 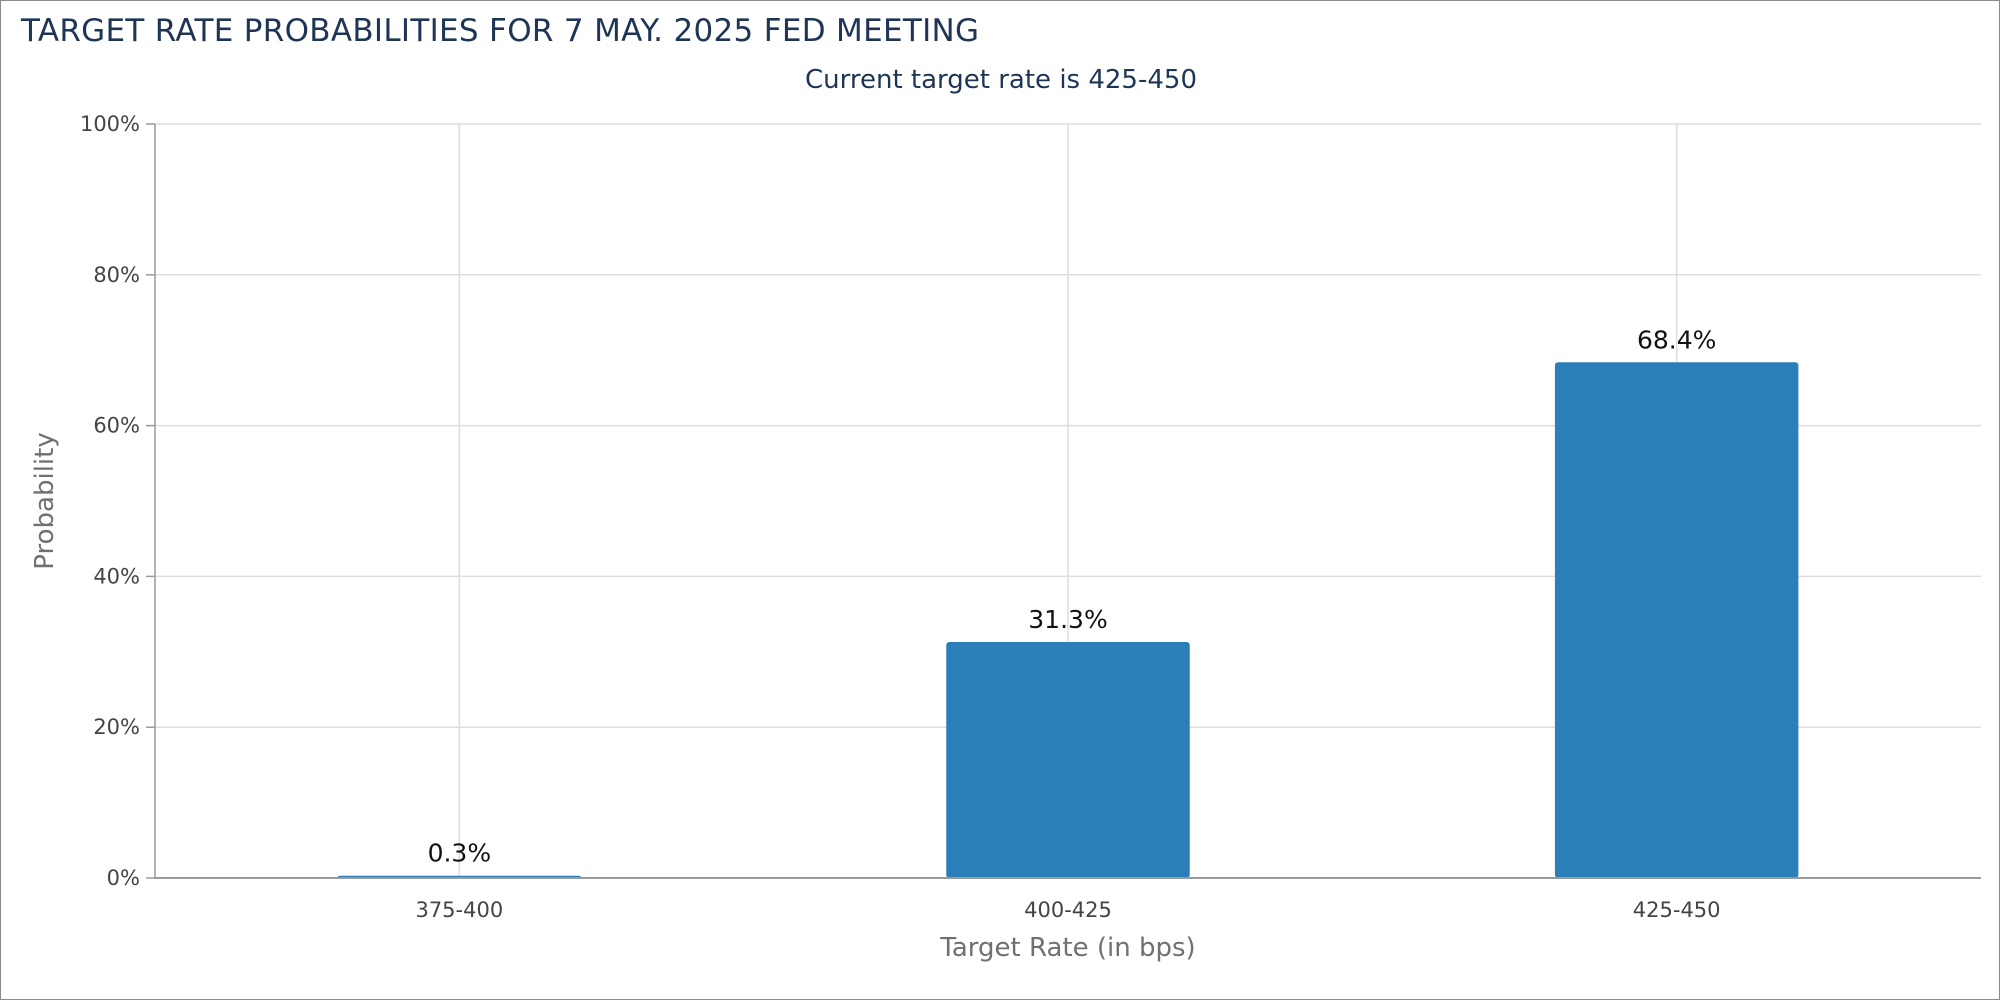 I want to click on y-axis-title: Probability, so click(x=45, y=500).